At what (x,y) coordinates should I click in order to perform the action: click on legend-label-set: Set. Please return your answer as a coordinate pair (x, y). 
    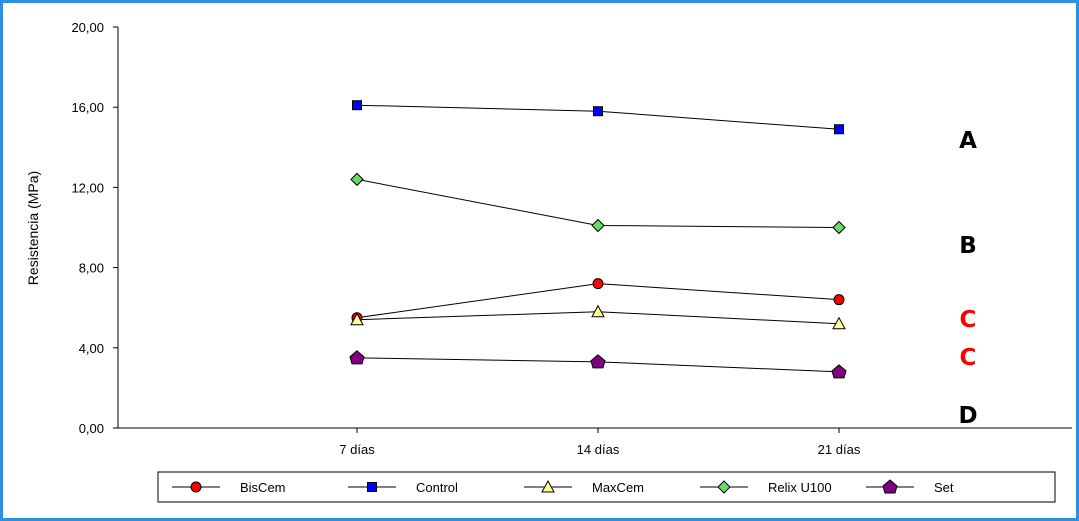
    Looking at the image, I should click on (944, 487).